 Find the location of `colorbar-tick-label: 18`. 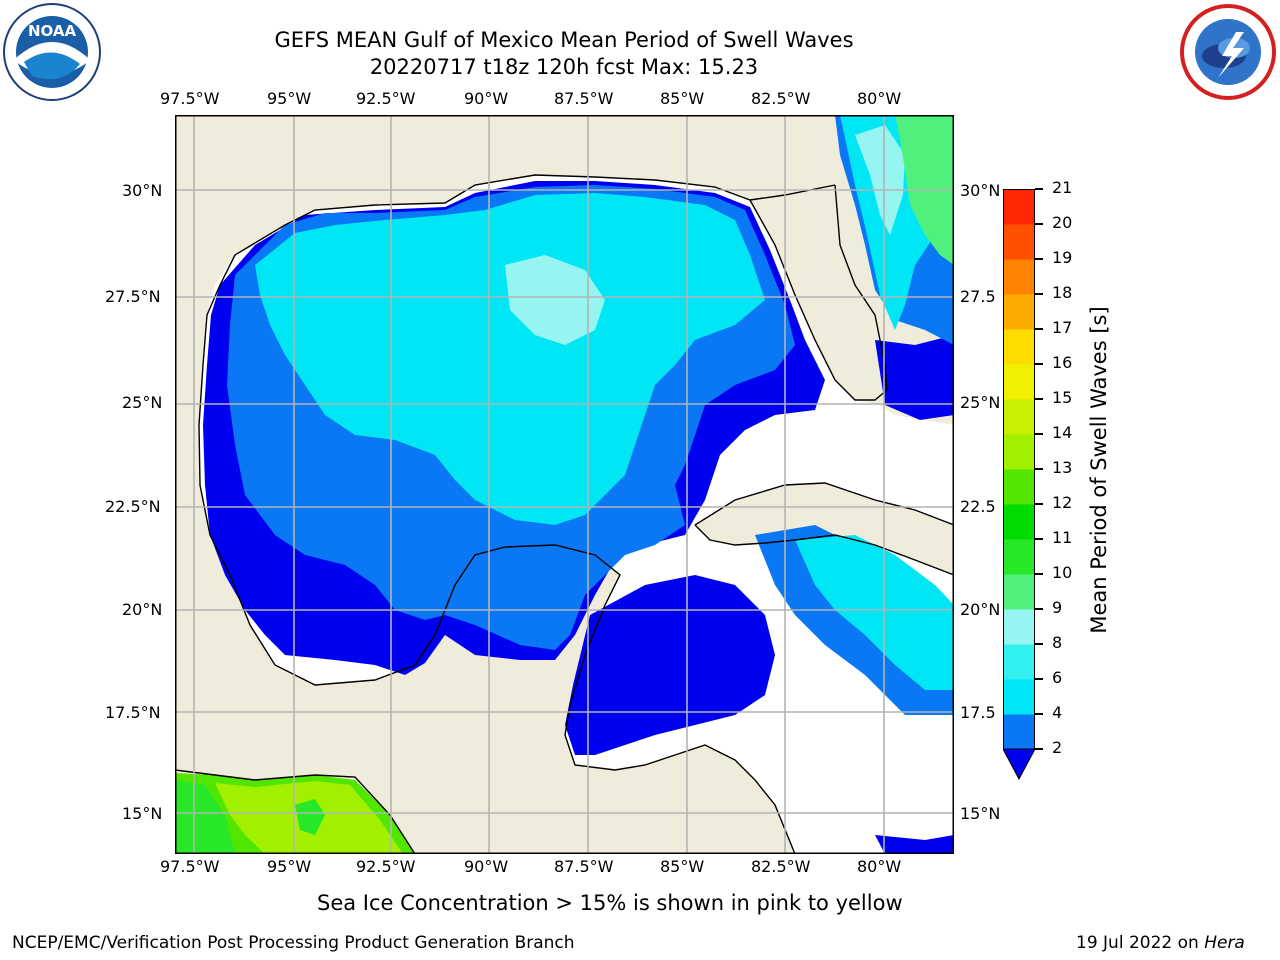

colorbar-tick-label: 18 is located at coordinates (1062, 292).